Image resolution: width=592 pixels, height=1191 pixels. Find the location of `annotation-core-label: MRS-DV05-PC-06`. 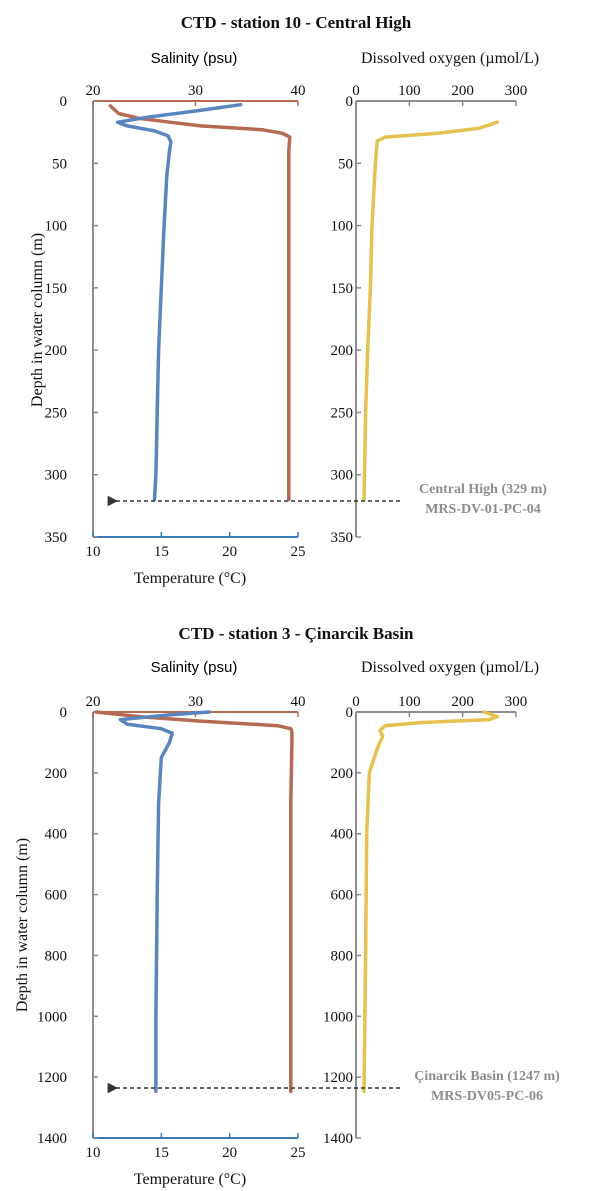

annotation-core-label: MRS-DV05-PC-06 is located at coordinates (487, 1096).